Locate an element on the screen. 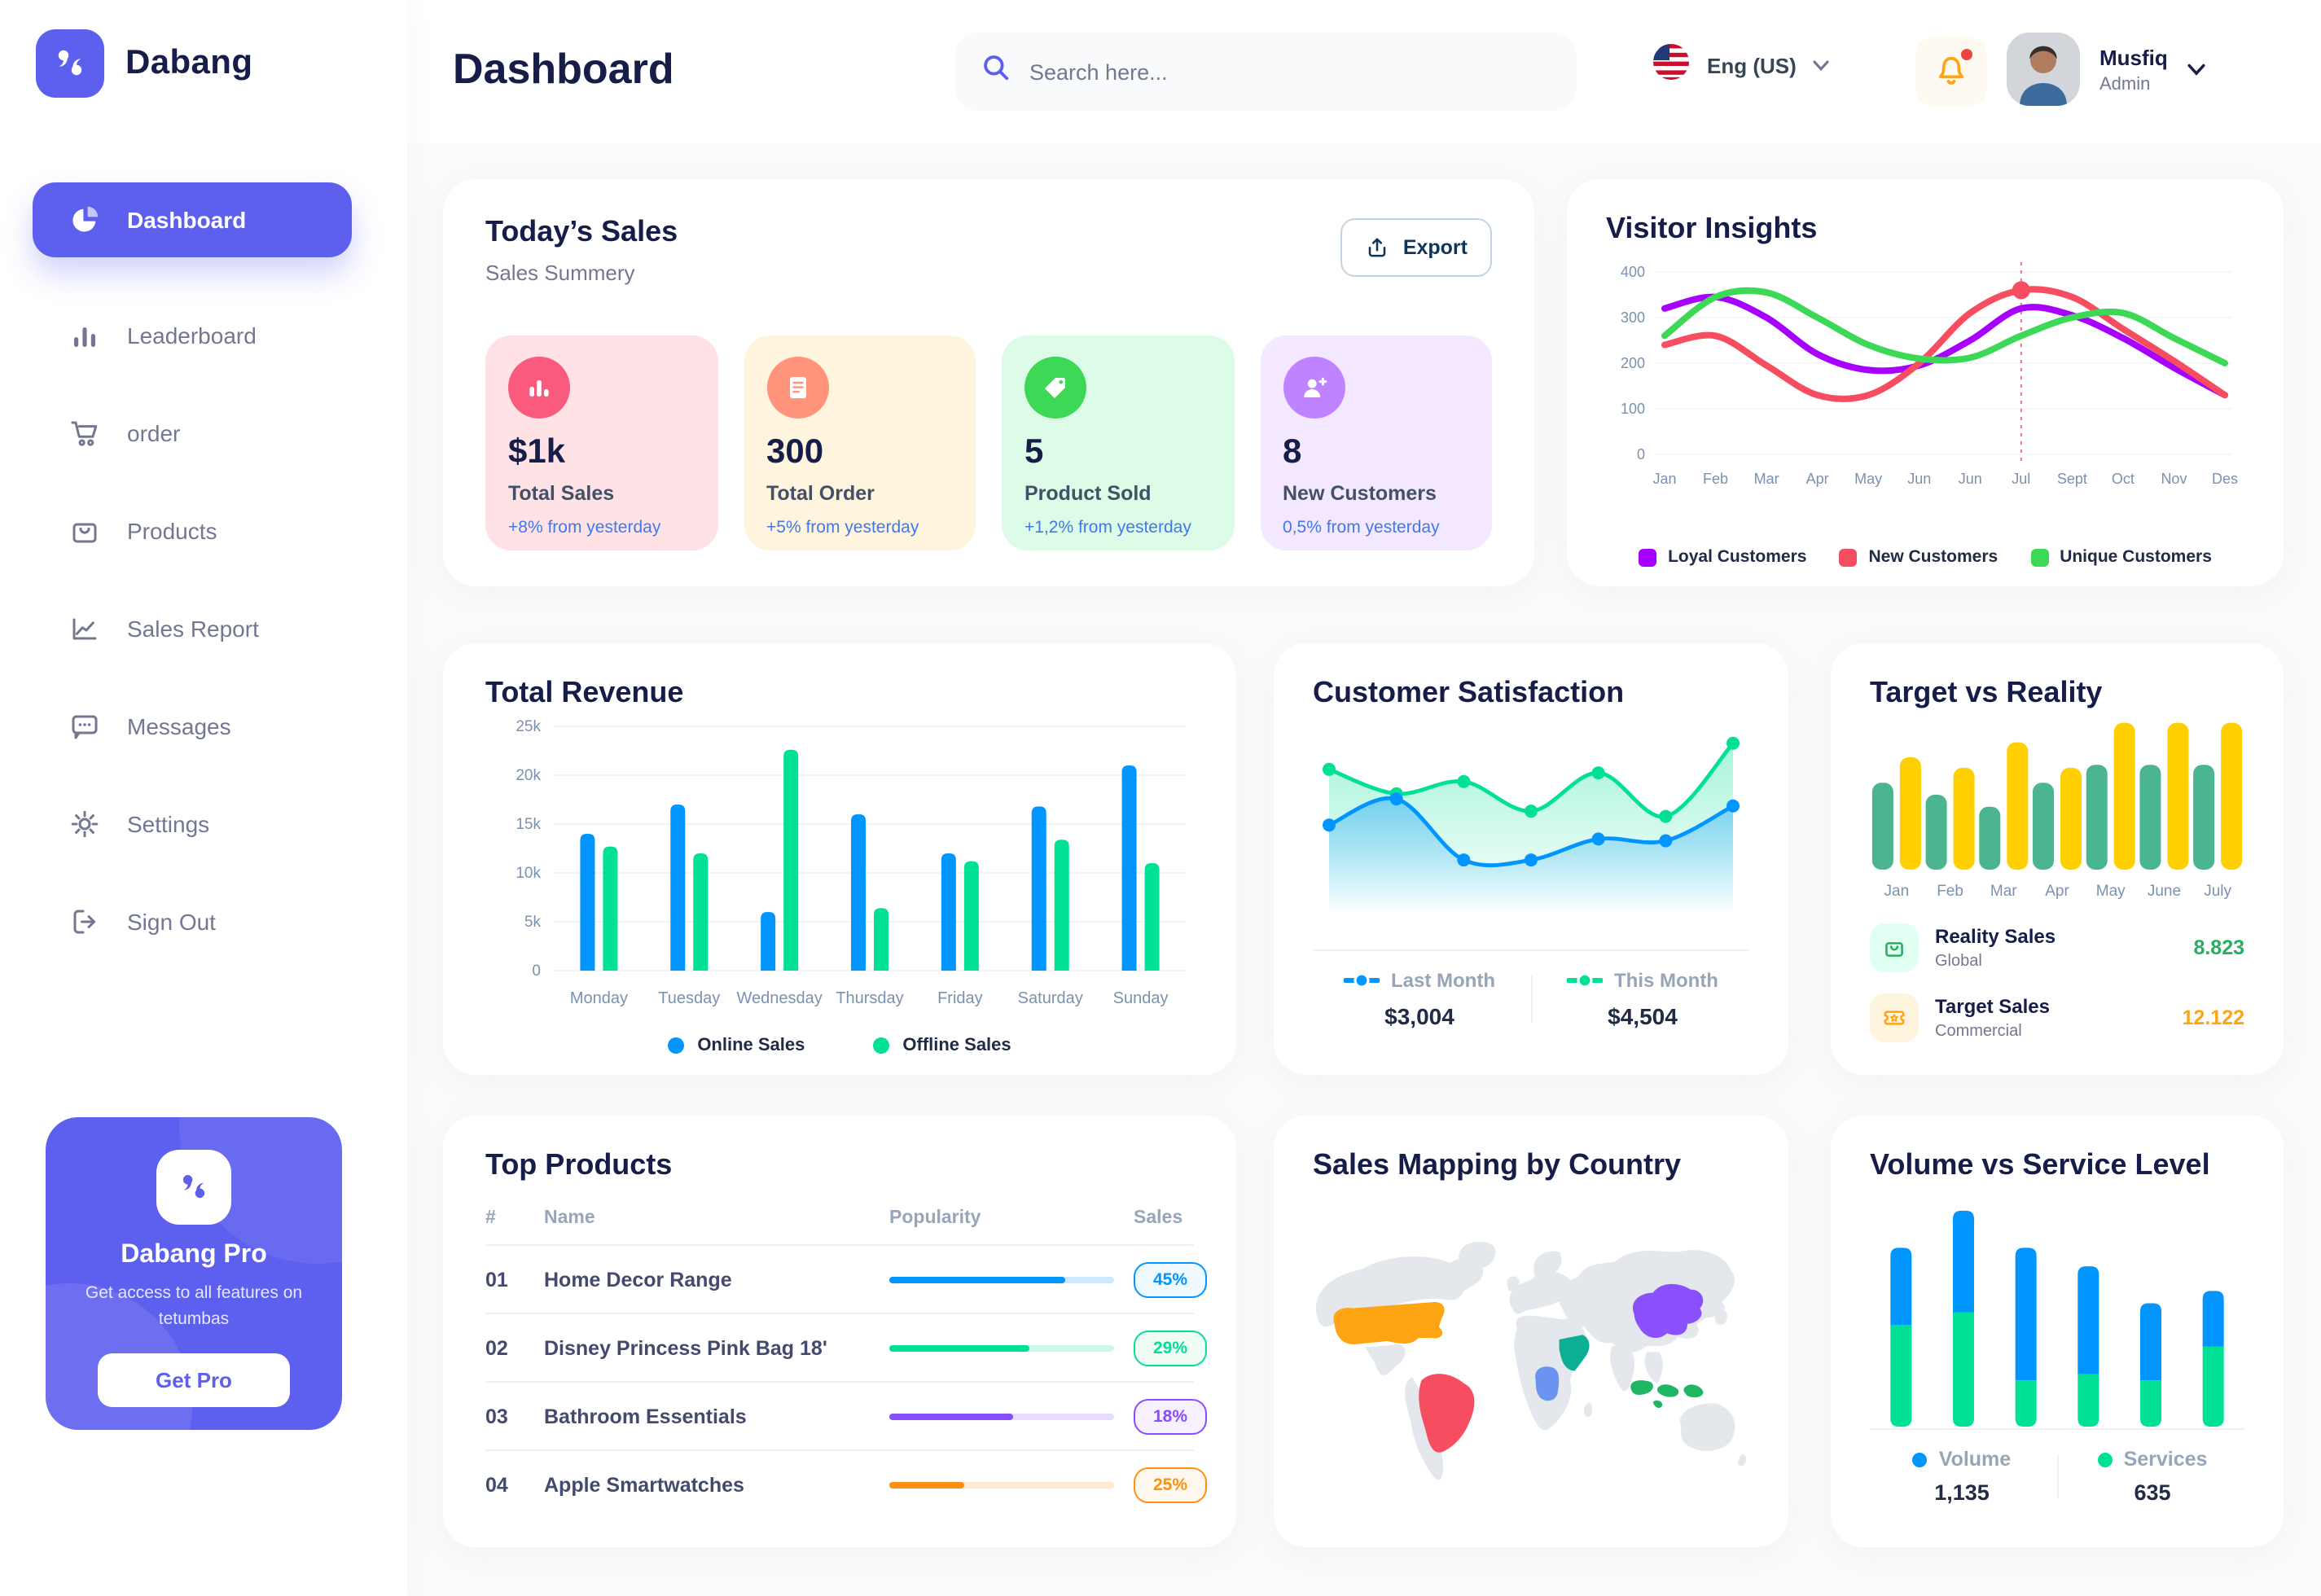 Image resolution: width=2321 pixels, height=1596 pixels. map-country-usa is located at coordinates (1389, 1323).